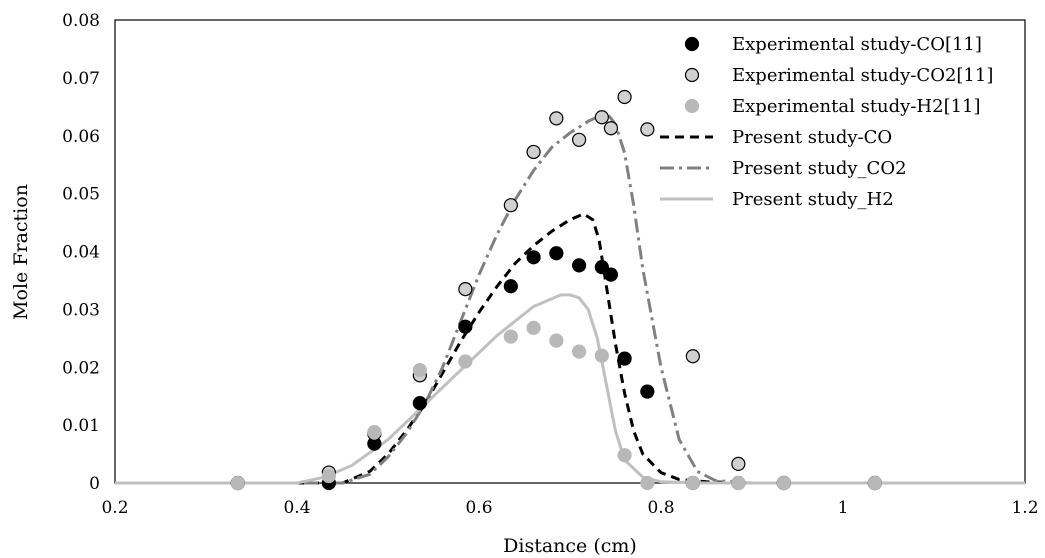  I want to click on x-tick-label: 1.2, so click(1024, 508).